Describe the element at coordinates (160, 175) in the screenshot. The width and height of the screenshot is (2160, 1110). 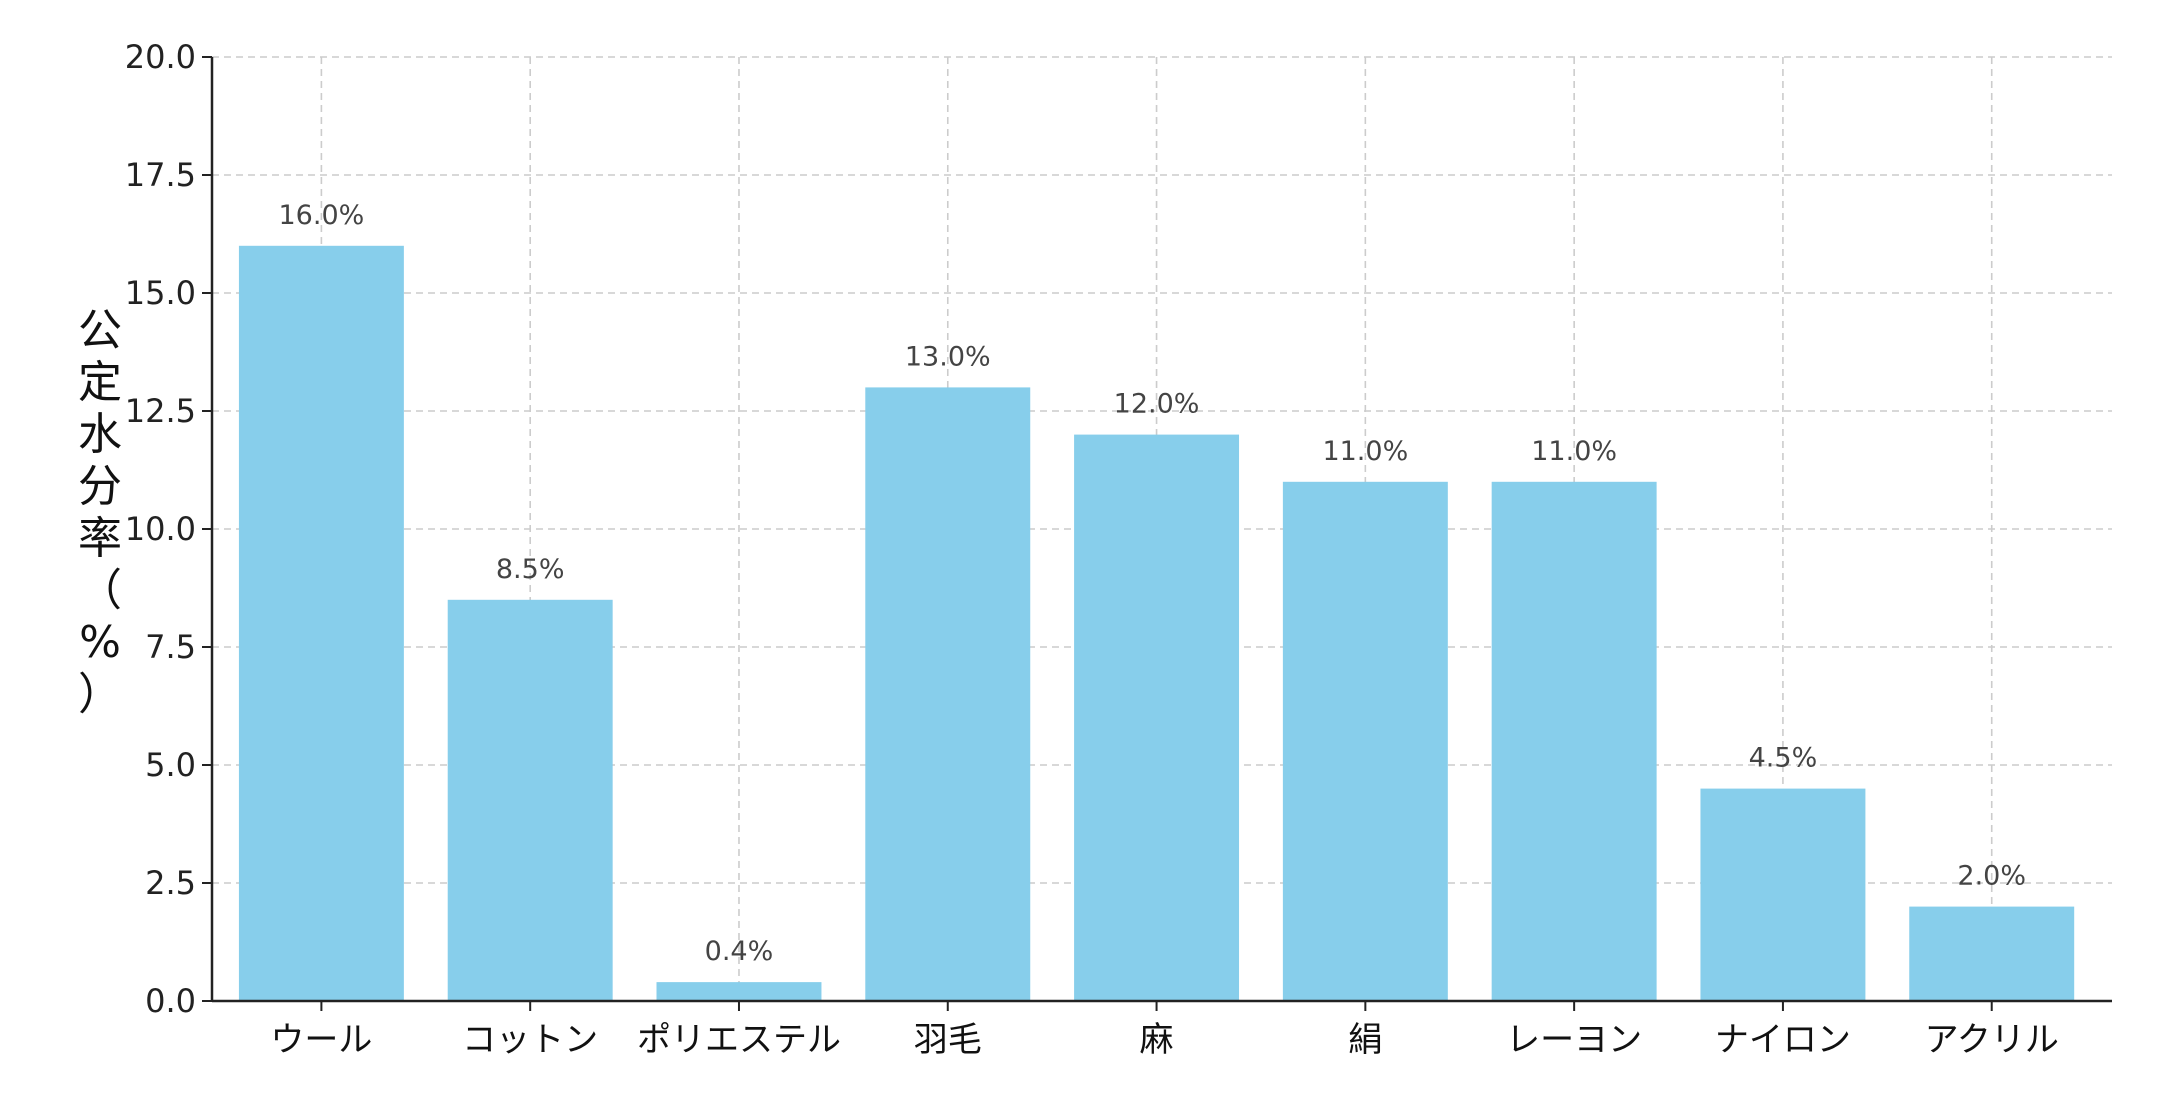
I see `y-tick-label: 17.5` at that location.